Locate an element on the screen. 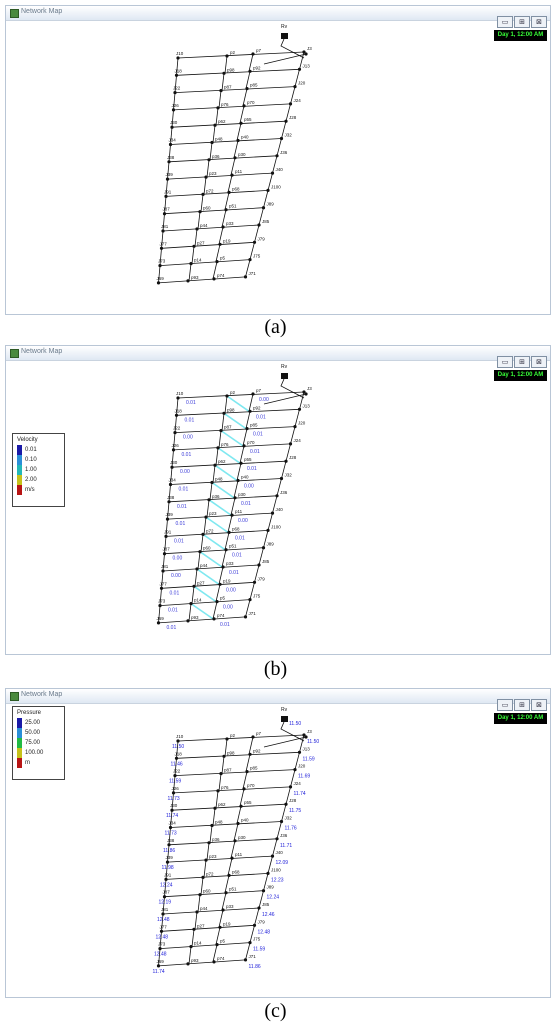  legend-row: 50.00 is located at coordinates (38, 733).